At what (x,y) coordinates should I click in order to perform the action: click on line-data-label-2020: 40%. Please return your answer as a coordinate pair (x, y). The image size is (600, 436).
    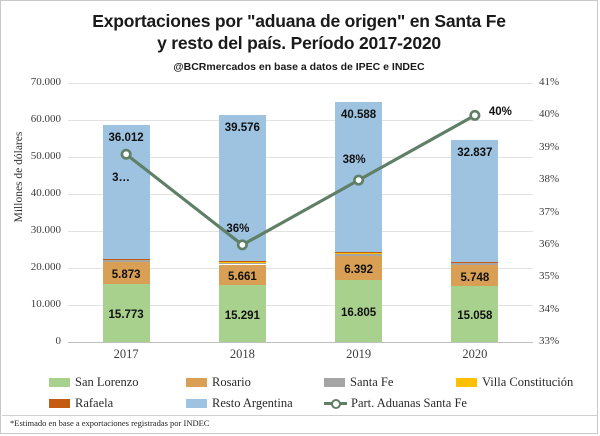
    Looking at the image, I should click on (500, 112).